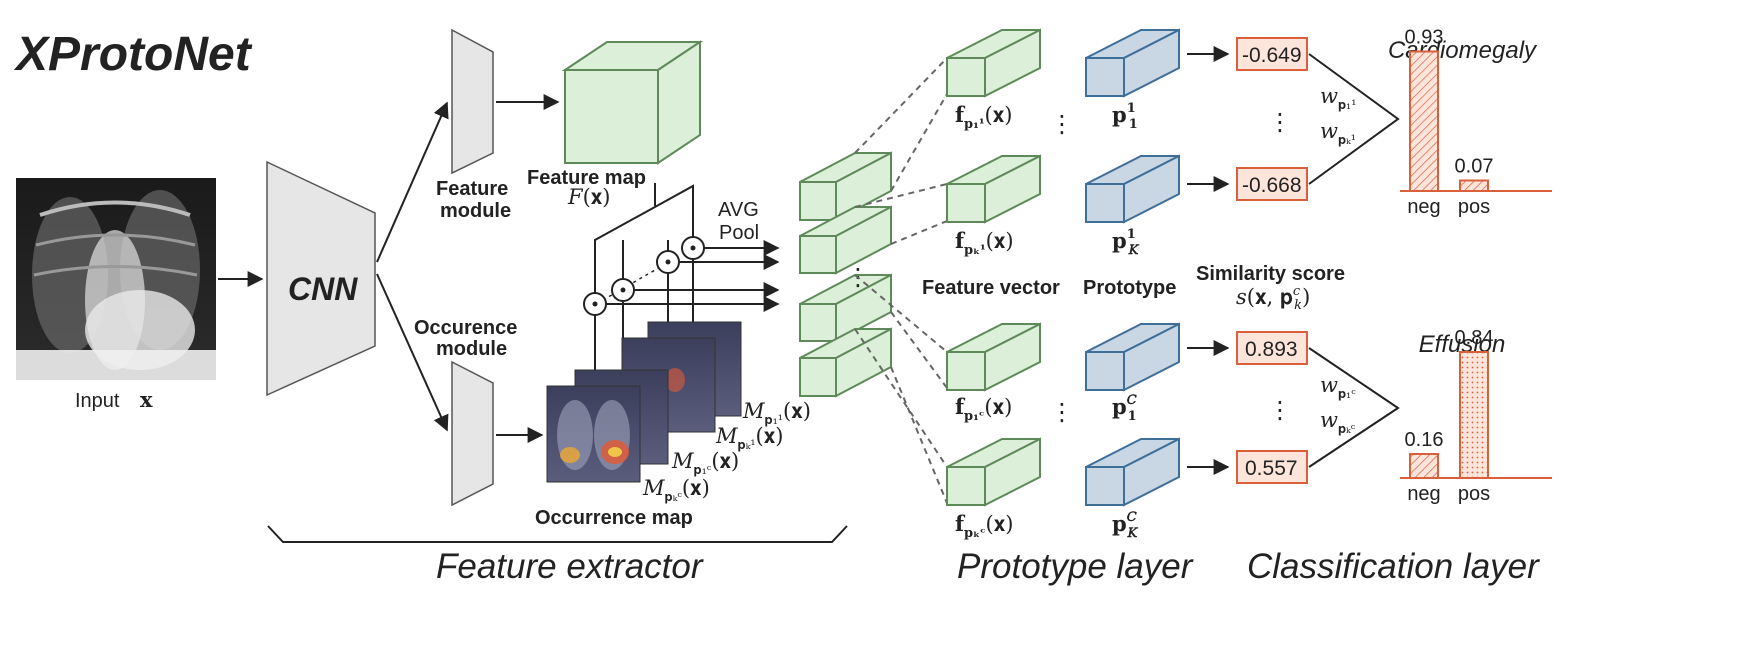 This screenshot has height=672, width=1758. Describe the element at coordinates (1338, 98) in the screenshot. I see `weight-label-1: 𝑤𝐩₁¹` at that location.